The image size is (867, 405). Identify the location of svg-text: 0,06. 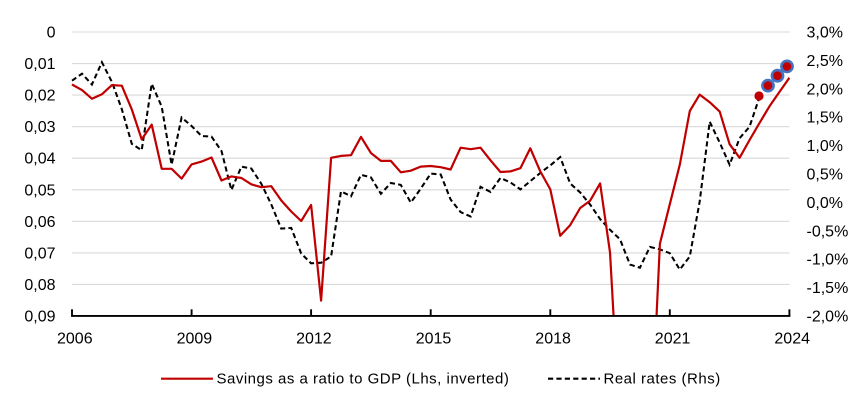
(39, 222).